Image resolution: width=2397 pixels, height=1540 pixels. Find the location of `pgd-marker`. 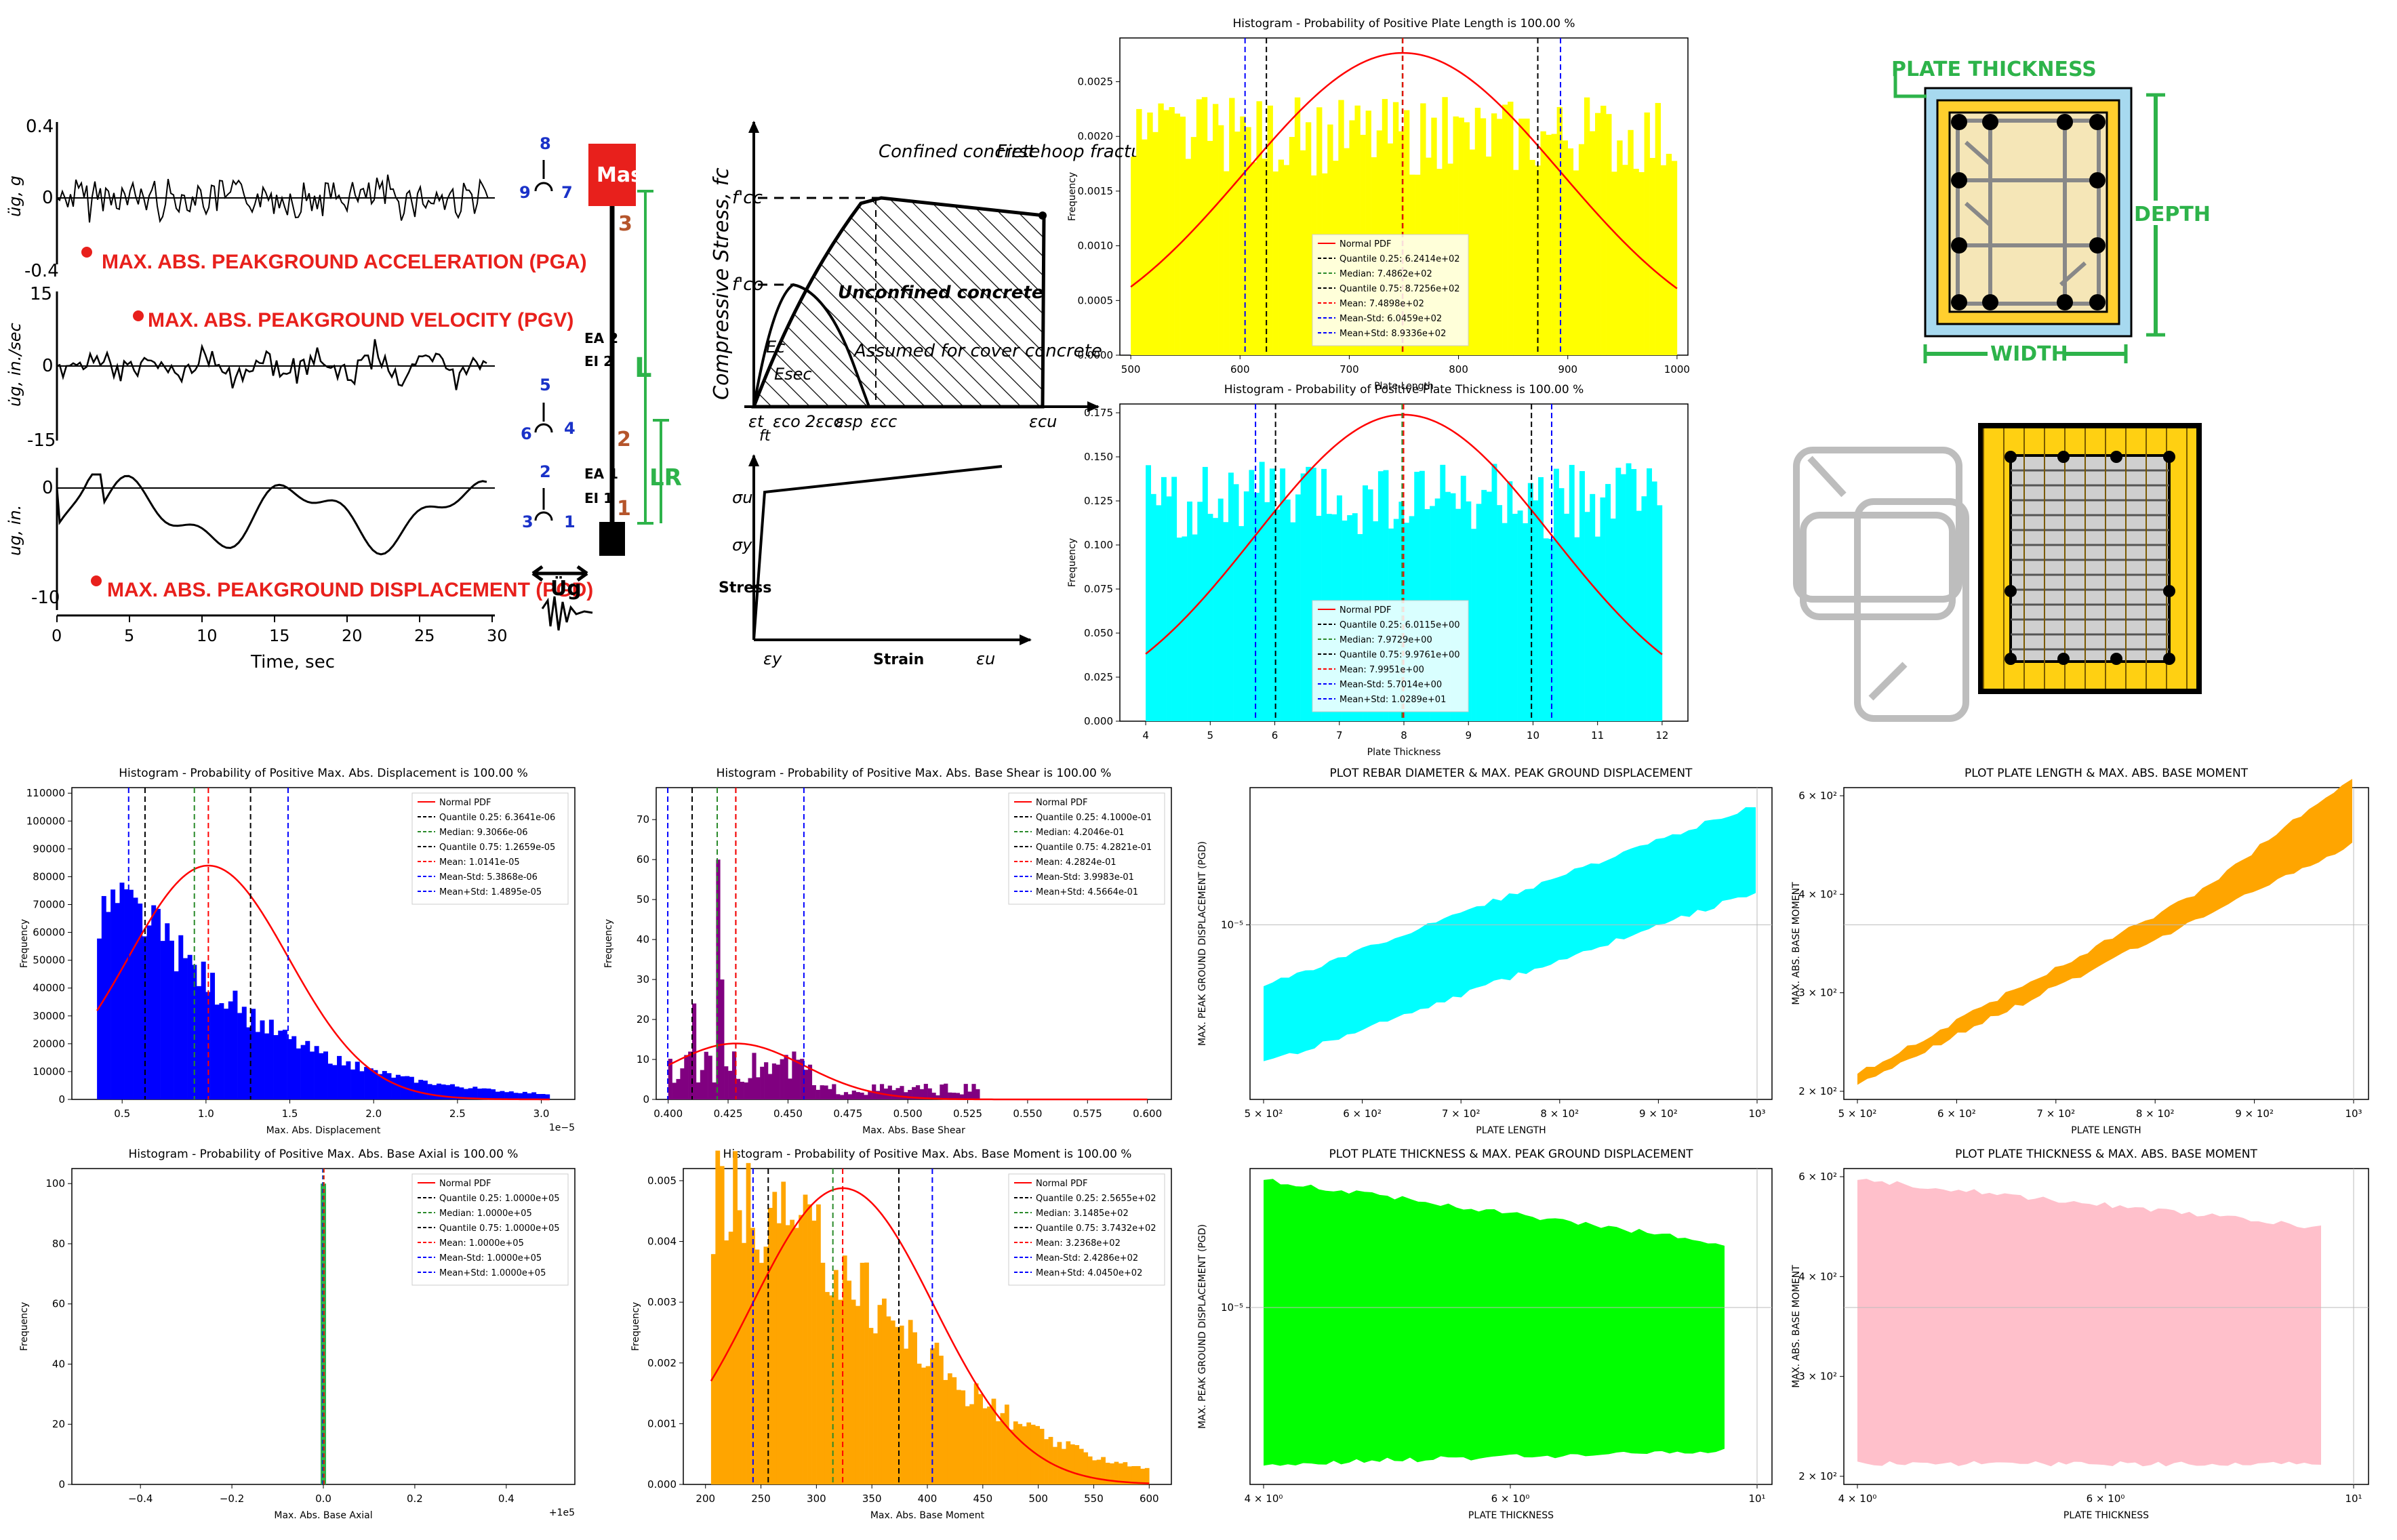

pgd-marker is located at coordinates (96, 580).